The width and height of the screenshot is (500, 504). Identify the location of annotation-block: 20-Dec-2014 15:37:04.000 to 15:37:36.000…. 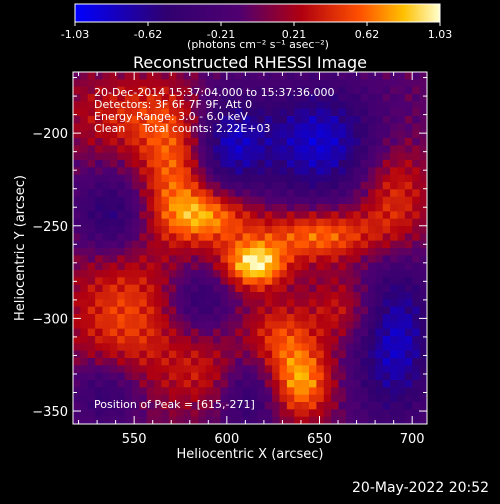
(214, 110).